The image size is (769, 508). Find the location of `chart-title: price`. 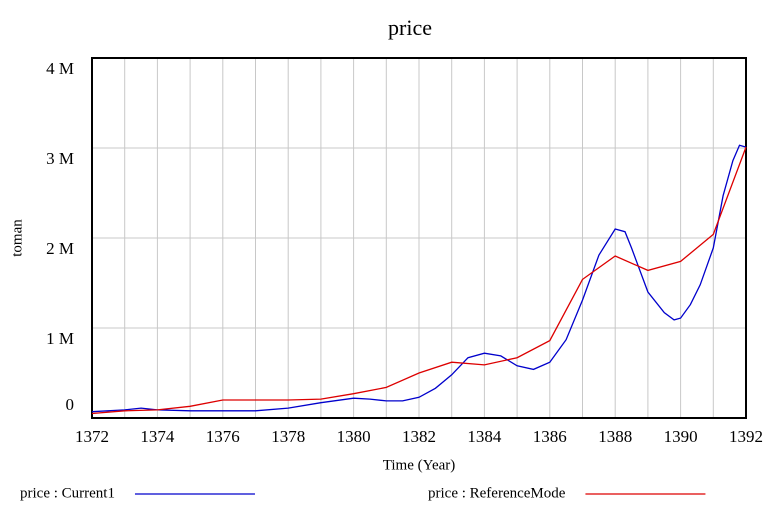

chart-title: price is located at coordinates (410, 27).